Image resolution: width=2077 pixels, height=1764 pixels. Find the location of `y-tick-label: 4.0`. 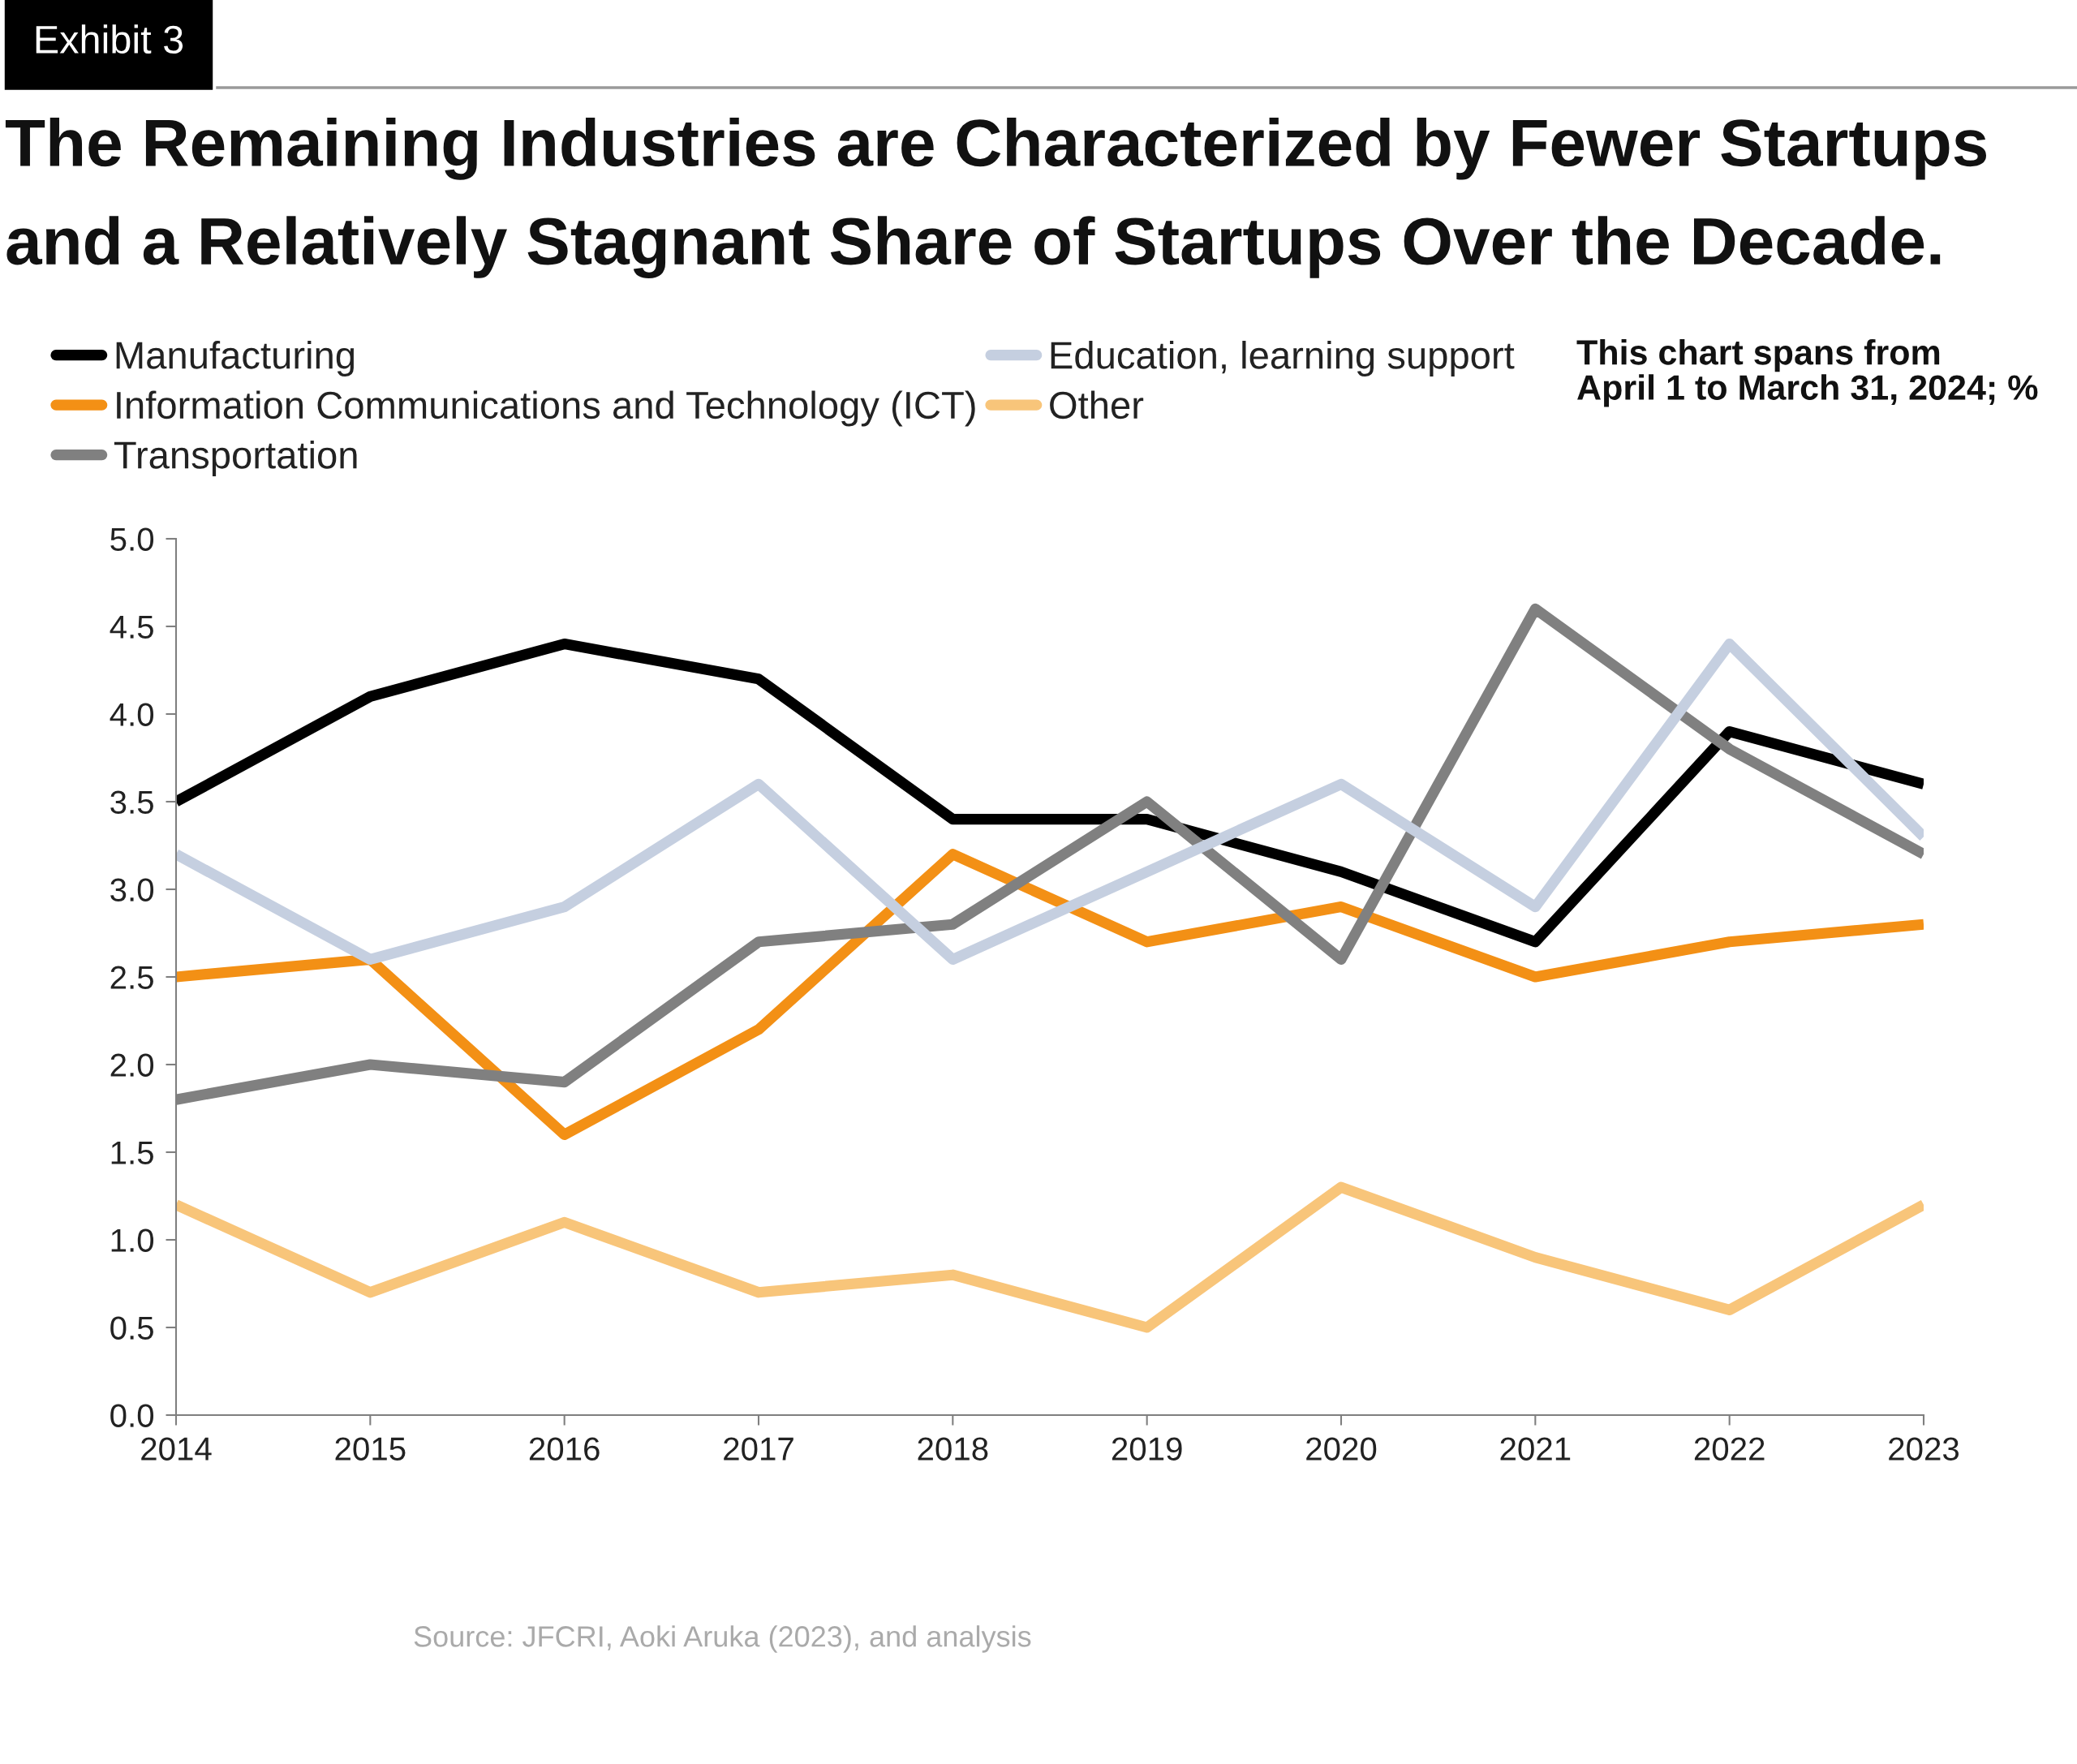

y-tick-label: 4.0 is located at coordinates (132, 714).